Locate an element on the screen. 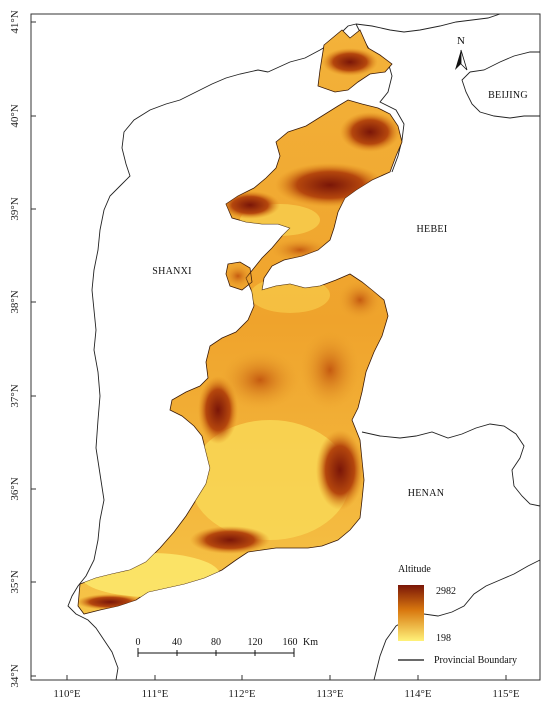 The width and height of the screenshot is (550, 708). scale-bar: 0 40 80 120 160 Km is located at coordinates (227, 647).